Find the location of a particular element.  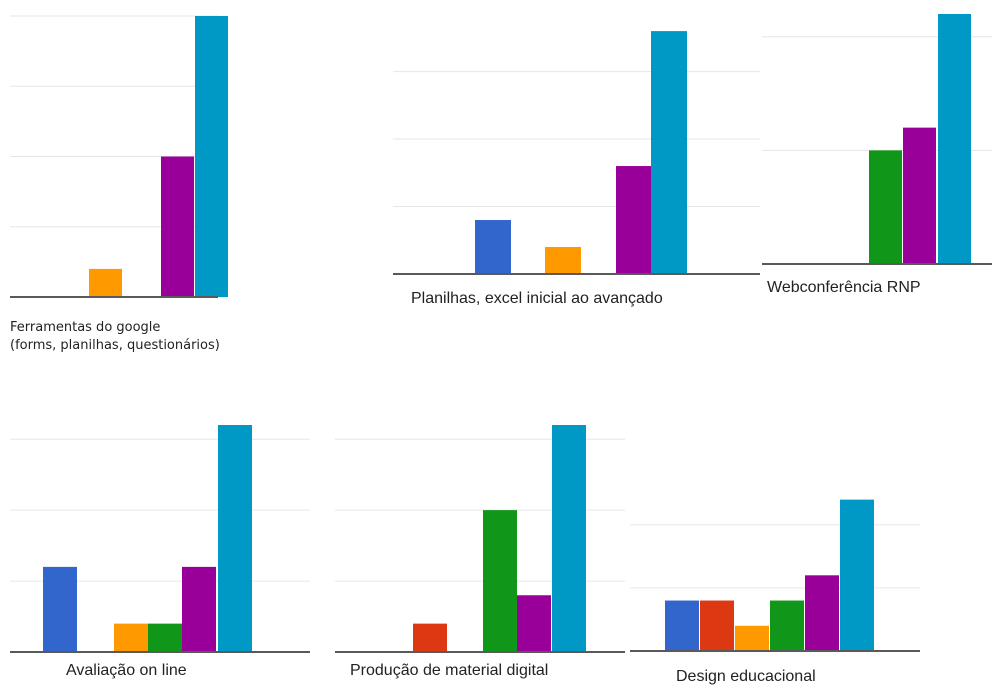

chart-title-producao: Produção de material digital is located at coordinates (449, 670).